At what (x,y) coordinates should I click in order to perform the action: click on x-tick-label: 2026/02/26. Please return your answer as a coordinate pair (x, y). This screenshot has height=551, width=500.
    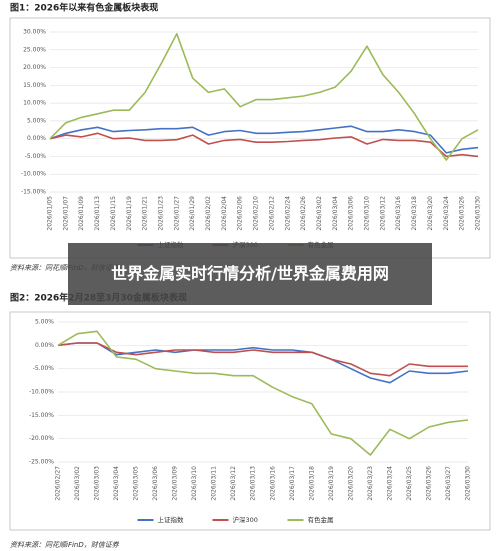
    Looking at the image, I should click on (303, 213).